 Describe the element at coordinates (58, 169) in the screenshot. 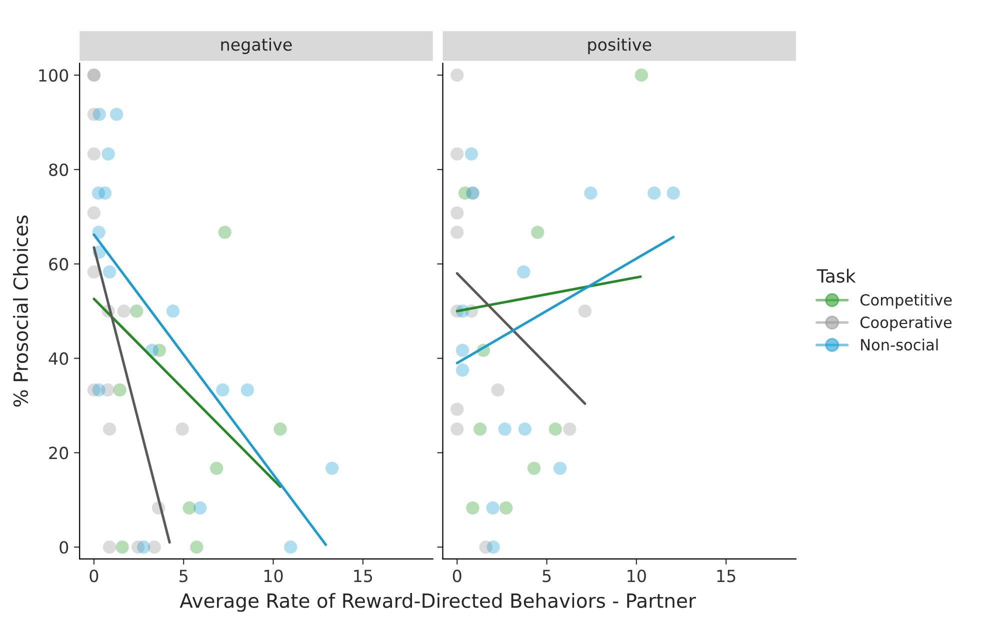

I see `y-tick-label: 80` at that location.